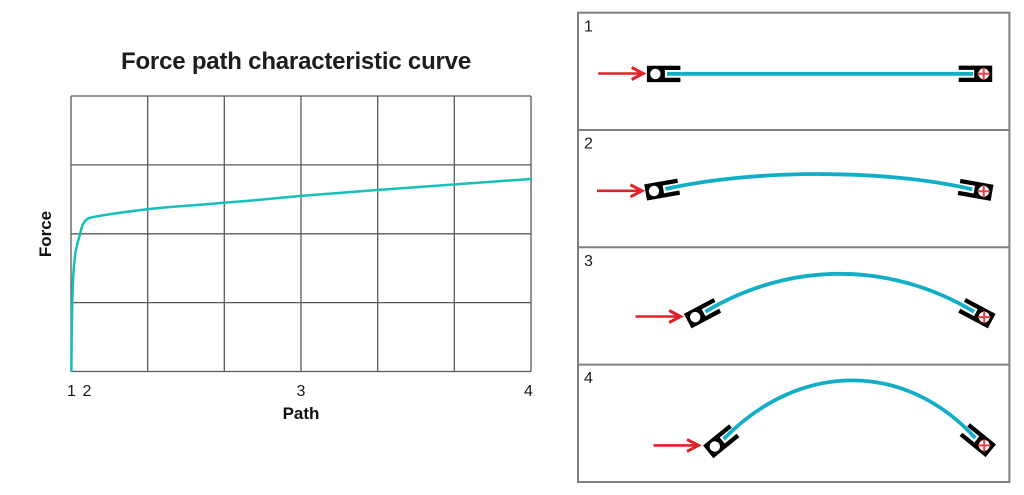  What do you see at coordinates (301, 413) in the screenshot?
I see `svg-text: Path` at bounding box center [301, 413].